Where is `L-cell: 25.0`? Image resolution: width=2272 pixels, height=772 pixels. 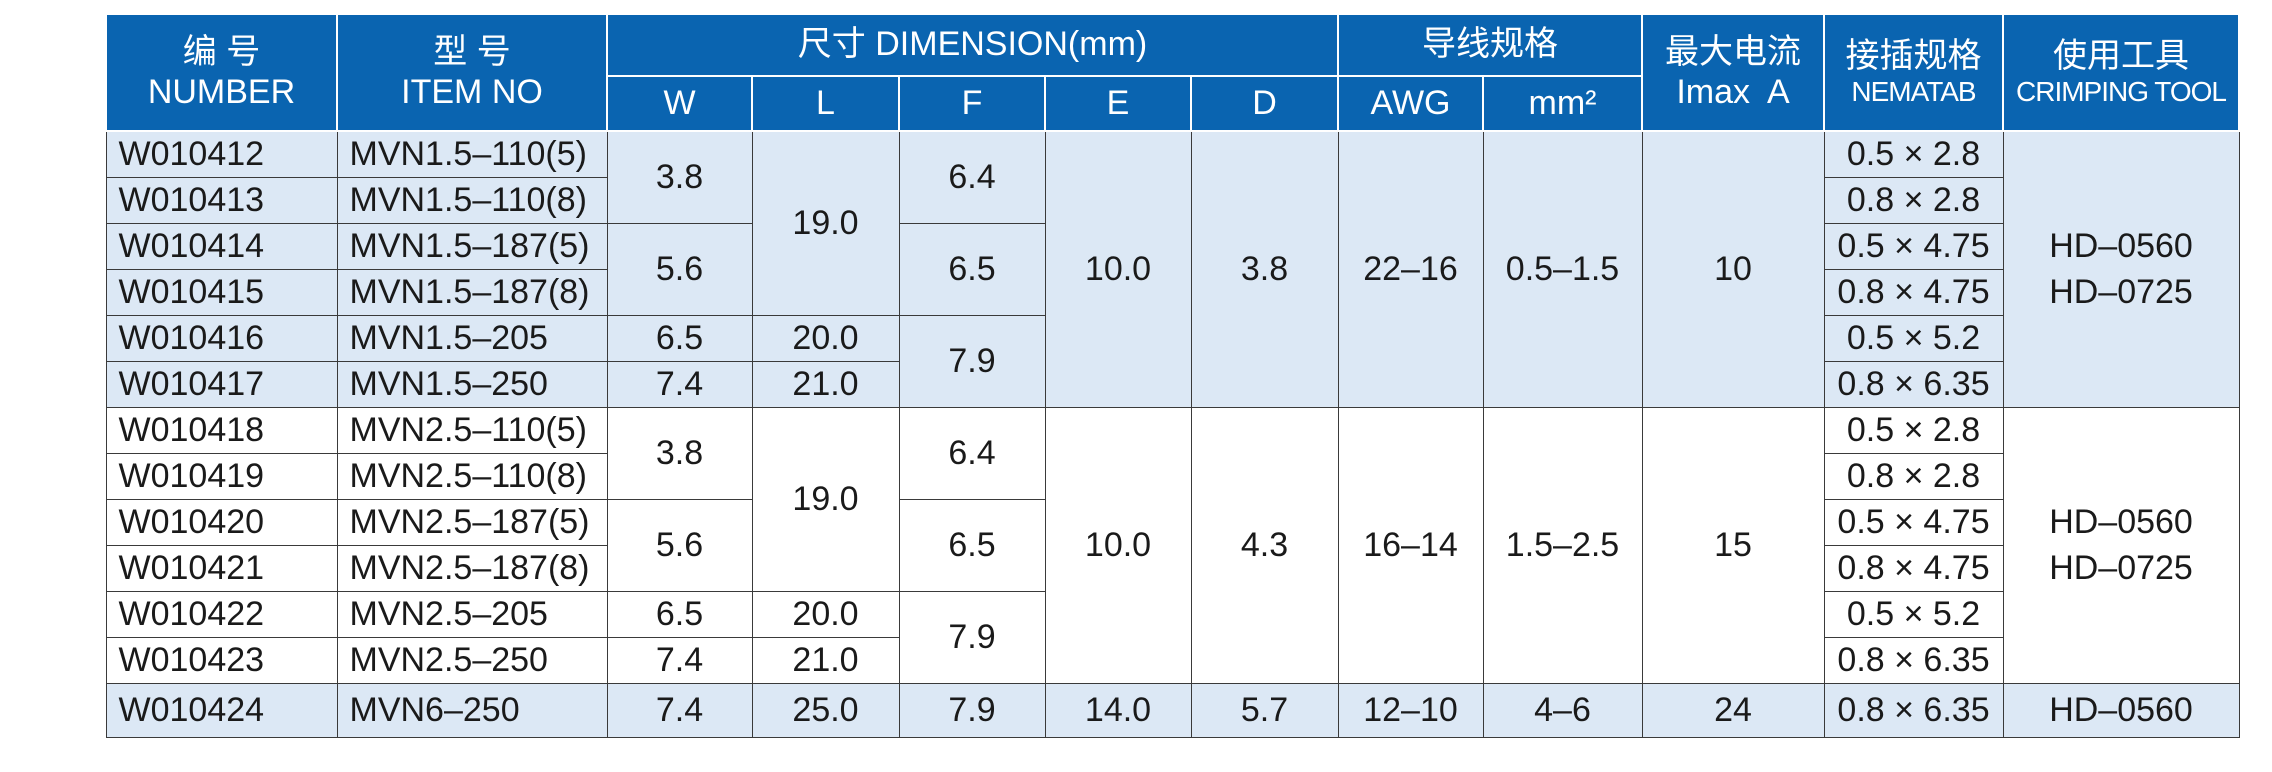 L-cell: 25.0 is located at coordinates (825, 710).